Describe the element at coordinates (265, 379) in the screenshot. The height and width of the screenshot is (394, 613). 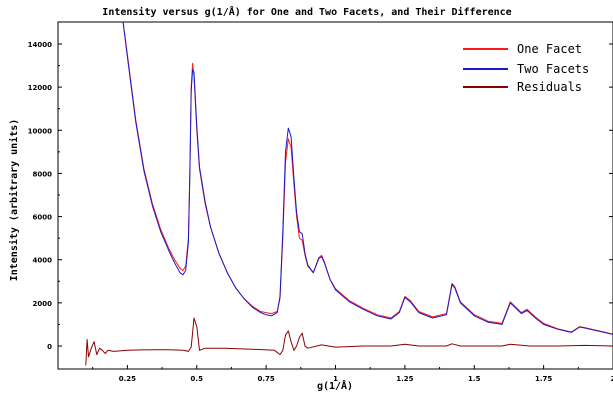
I see `x-tick-label: 0.75` at that location.